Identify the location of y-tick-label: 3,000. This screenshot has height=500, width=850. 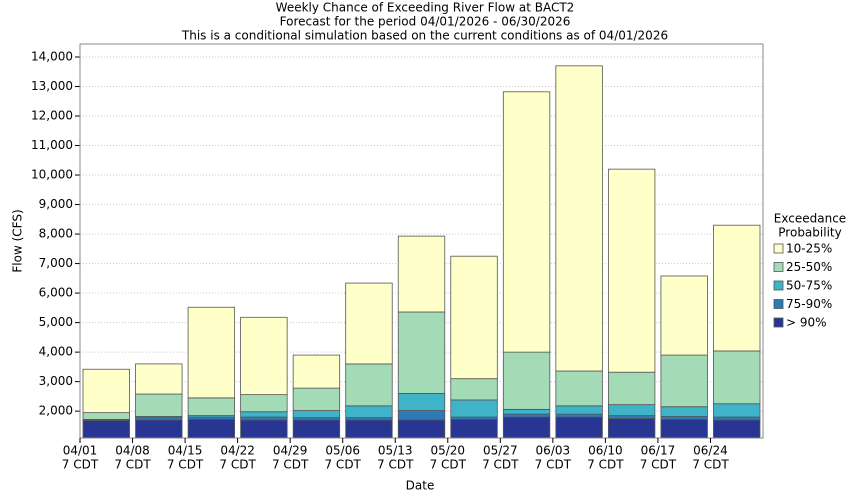
(56, 381).